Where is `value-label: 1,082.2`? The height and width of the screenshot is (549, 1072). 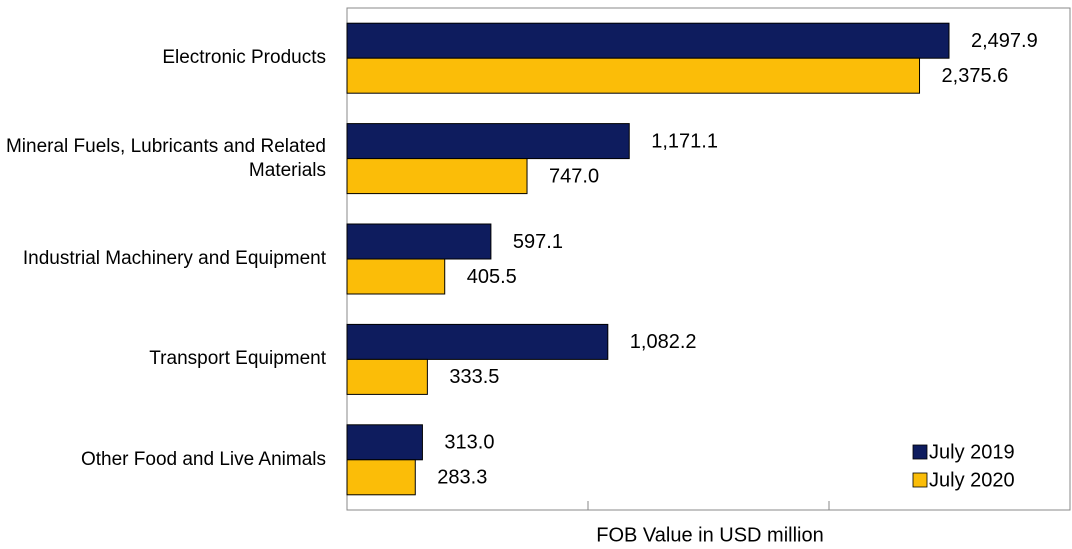
value-label: 1,082.2 is located at coordinates (663, 342).